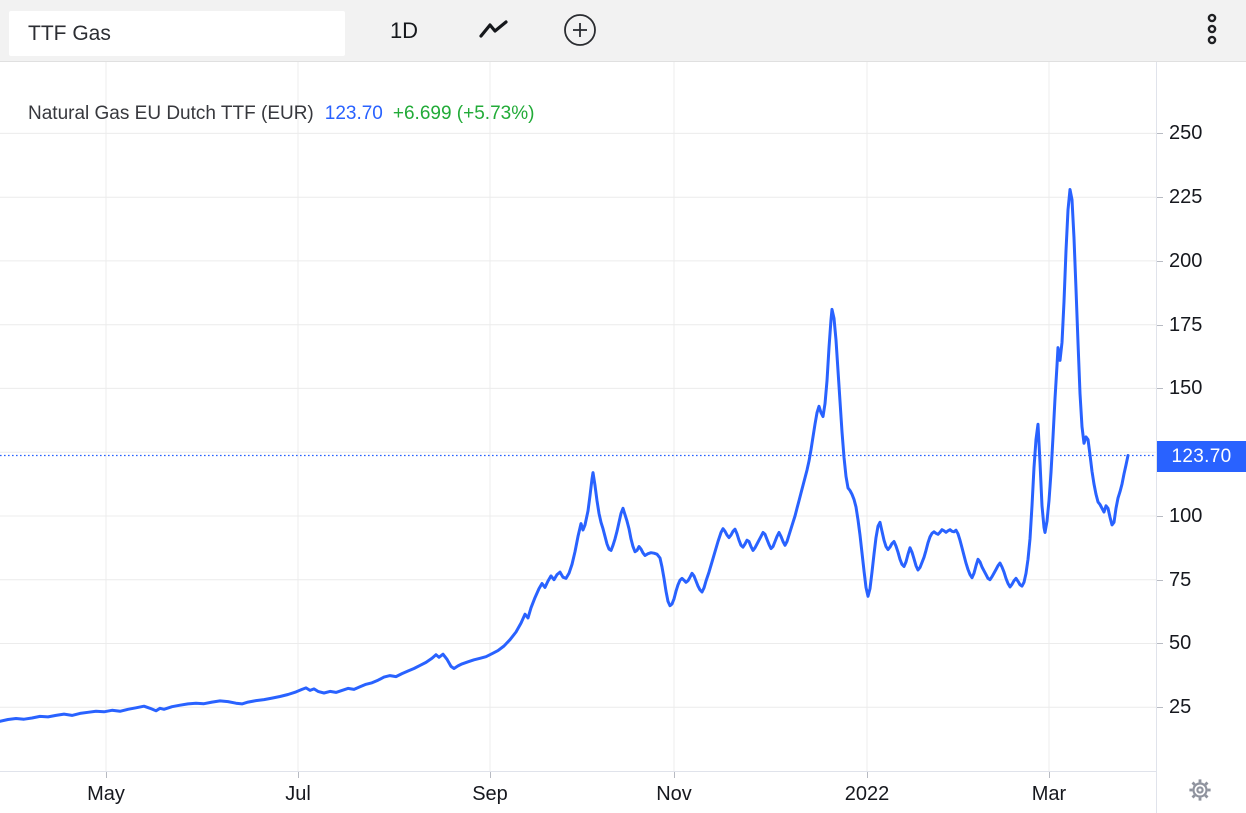 The width and height of the screenshot is (1246, 813). Describe the element at coordinates (298, 794) in the screenshot. I see `x-axis-label: Jul` at that location.